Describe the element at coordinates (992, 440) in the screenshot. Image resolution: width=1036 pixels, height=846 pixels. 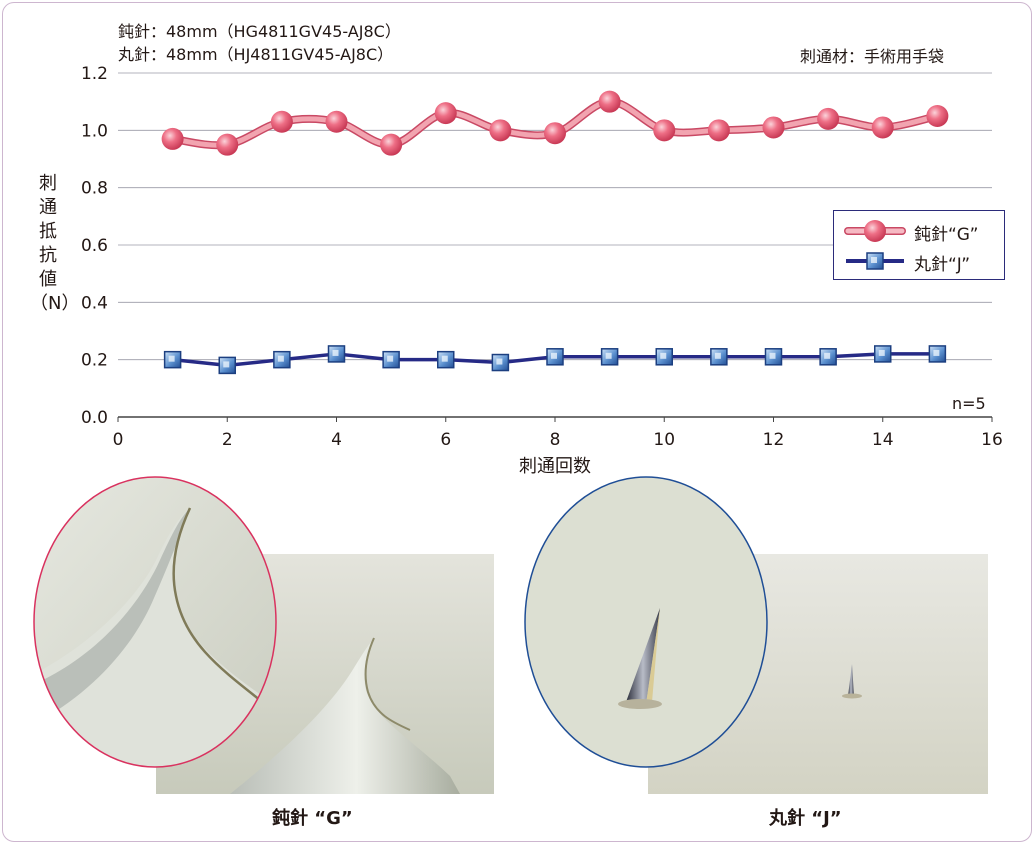
I see `x-tick-label: 16` at that location.